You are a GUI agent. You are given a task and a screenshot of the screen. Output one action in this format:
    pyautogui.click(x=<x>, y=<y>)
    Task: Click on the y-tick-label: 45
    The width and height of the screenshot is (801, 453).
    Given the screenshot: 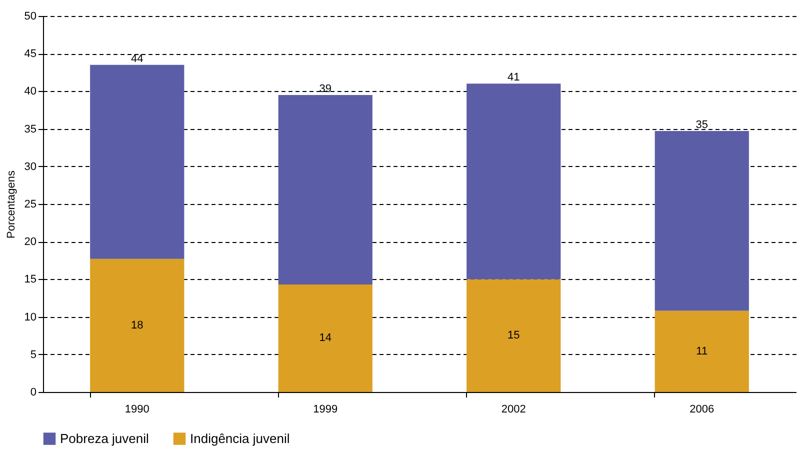 What is the action you would take?
    pyautogui.click(x=30, y=54)
    